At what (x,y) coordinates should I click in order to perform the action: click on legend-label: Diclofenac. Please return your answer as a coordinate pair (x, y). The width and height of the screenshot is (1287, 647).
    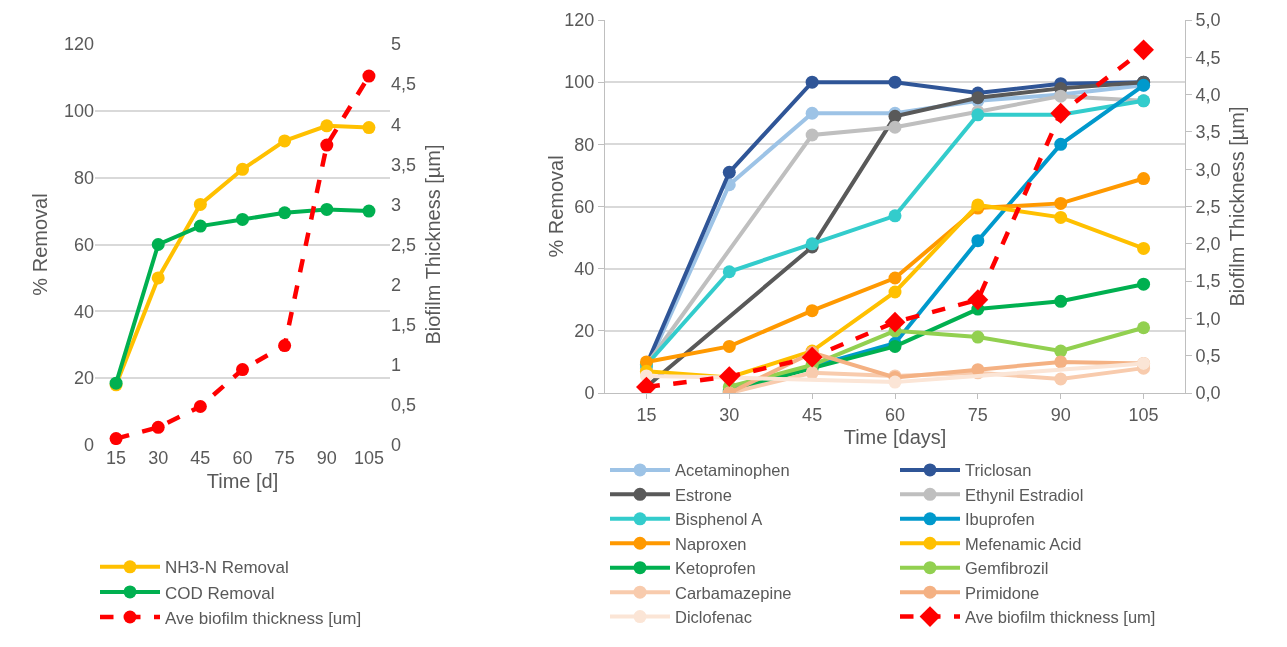
    Looking at the image, I should click on (714, 617).